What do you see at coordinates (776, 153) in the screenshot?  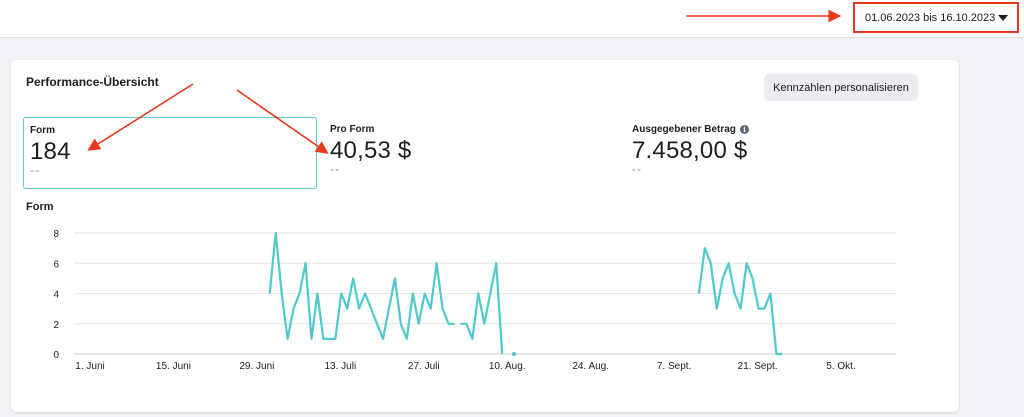 I see `metric-amount-spent: Ausgegebener Betrag i 7.458,00 $ --` at bounding box center [776, 153].